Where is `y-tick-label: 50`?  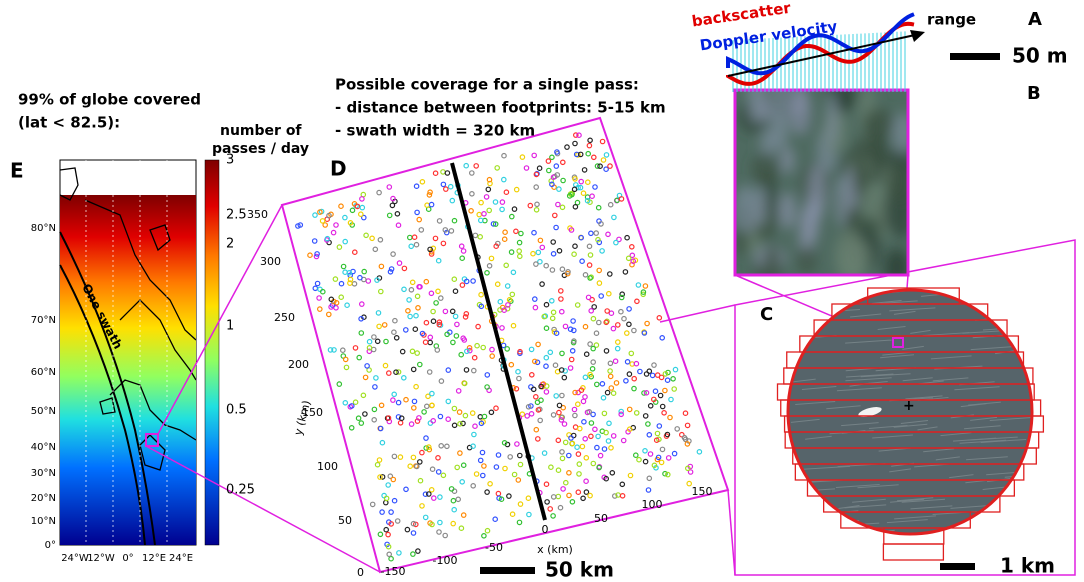
y-tick-label: 50 is located at coordinates (345, 520).